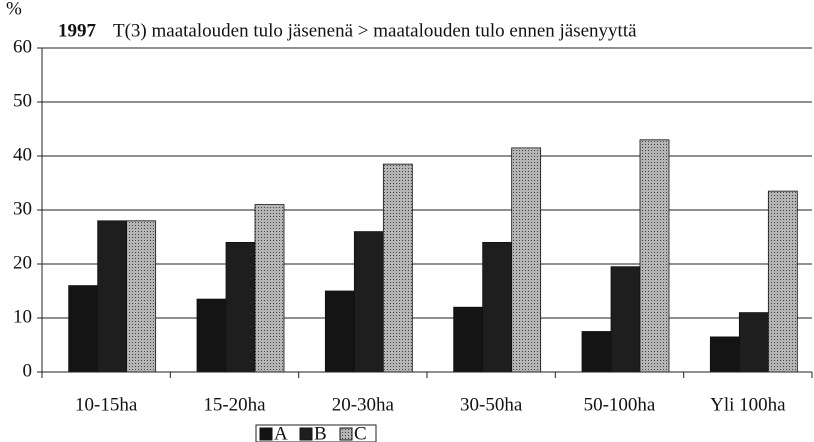  Describe the element at coordinates (491, 404) in the screenshot. I see `x-tick-label: 30-50ha` at that location.